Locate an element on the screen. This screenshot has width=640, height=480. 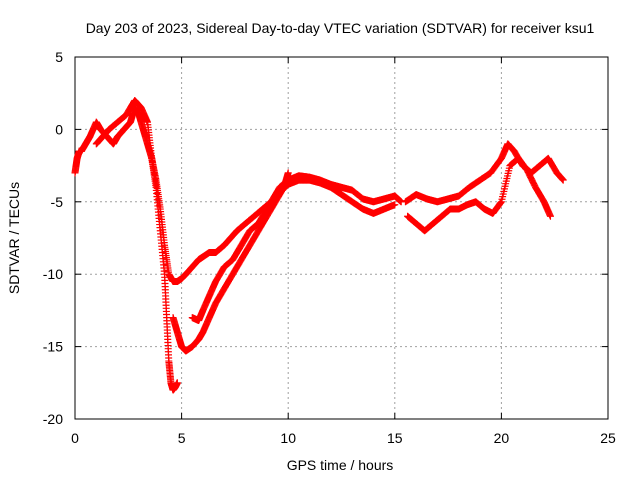
y-tick-label: -10 is located at coordinates (53, 274).